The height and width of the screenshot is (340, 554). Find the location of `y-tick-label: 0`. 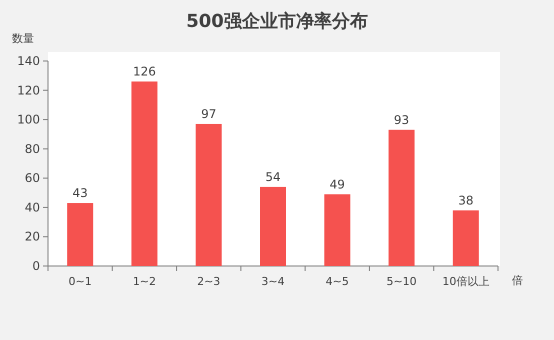

y-tick-label: 0 is located at coordinates (36, 266).